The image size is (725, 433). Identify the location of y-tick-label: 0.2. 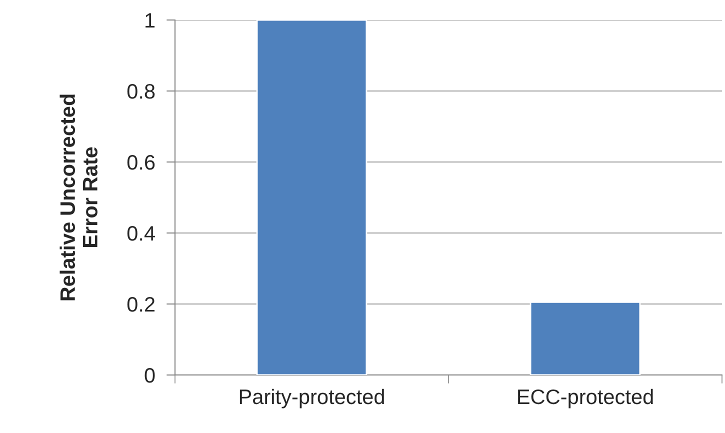
(141, 304).